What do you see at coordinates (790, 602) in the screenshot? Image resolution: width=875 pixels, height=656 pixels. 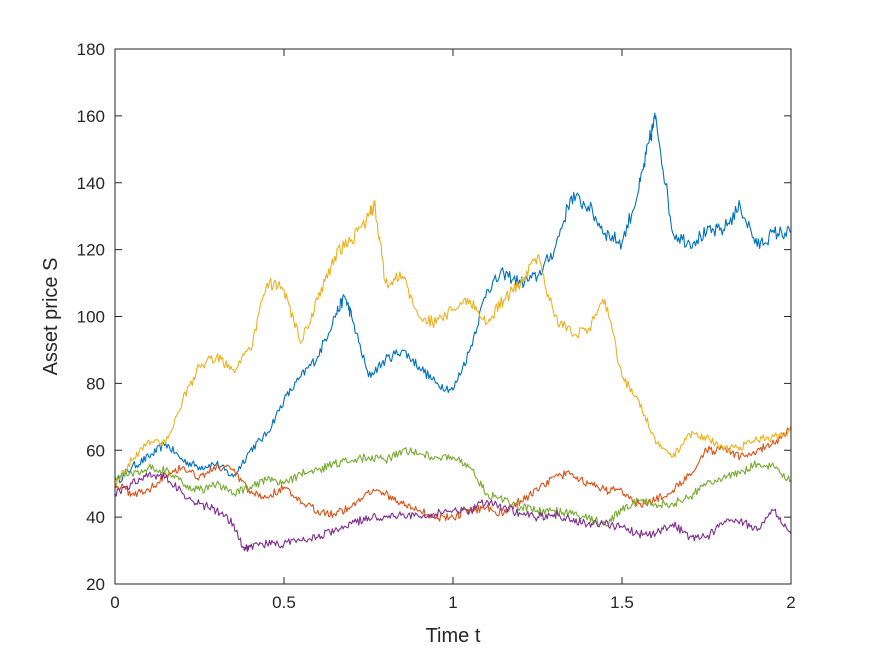 I see `x-tick-label: 2` at bounding box center [790, 602].